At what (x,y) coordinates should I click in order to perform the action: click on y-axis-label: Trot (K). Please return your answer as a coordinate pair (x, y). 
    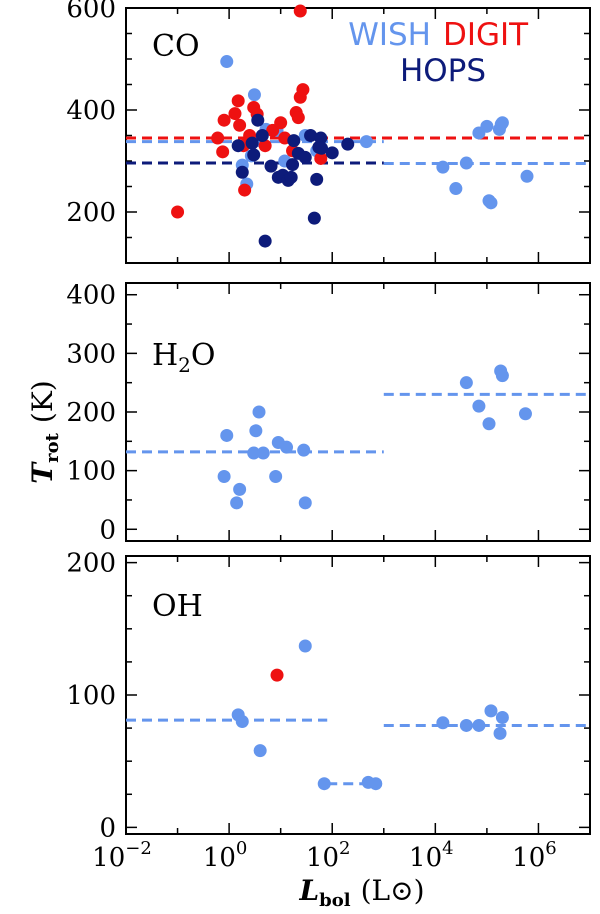
    Looking at the image, I should click on (44, 431).